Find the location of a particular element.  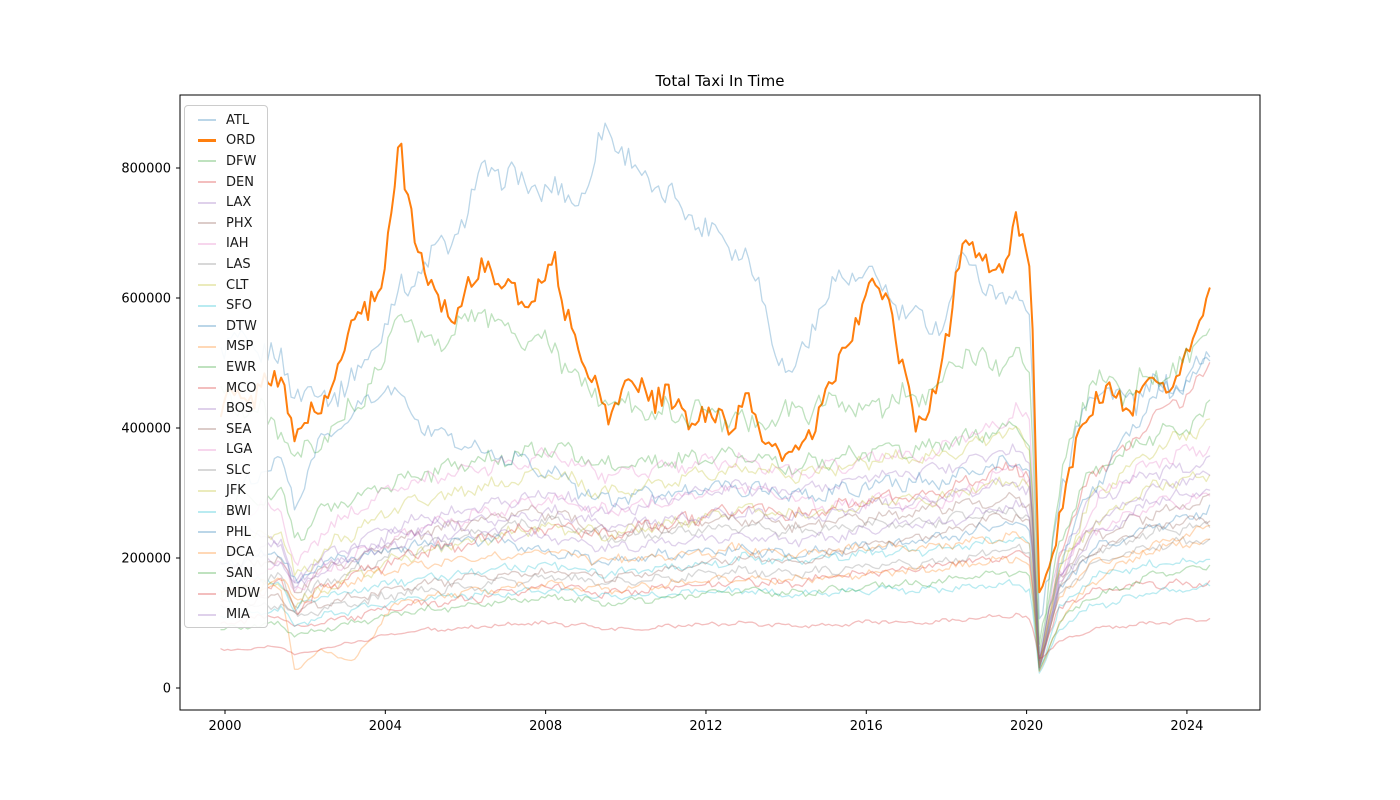

x-tick-label: 2020 is located at coordinates (1026, 726).